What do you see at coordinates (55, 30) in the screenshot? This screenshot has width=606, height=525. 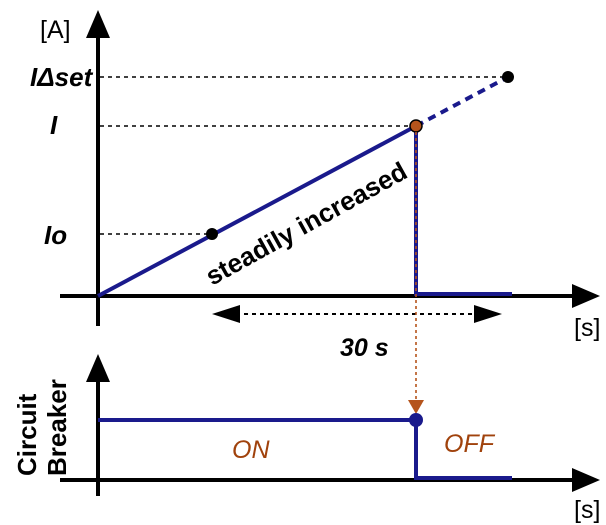 I see `top-y-unit-label: [A]` at bounding box center [55, 30].